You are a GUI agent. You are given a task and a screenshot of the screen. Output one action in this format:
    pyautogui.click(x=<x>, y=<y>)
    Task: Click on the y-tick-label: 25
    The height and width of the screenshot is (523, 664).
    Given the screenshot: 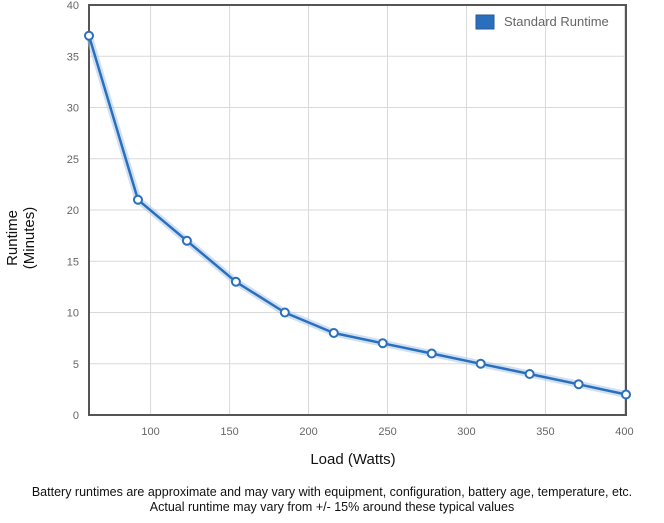 What is the action you would take?
    pyautogui.click(x=73, y=160)
    